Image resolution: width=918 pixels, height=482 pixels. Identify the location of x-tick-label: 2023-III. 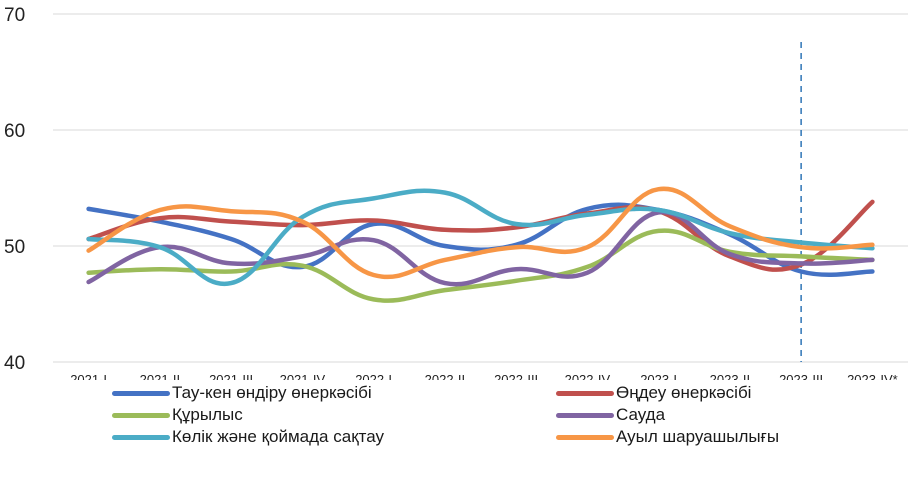
(801, 376).